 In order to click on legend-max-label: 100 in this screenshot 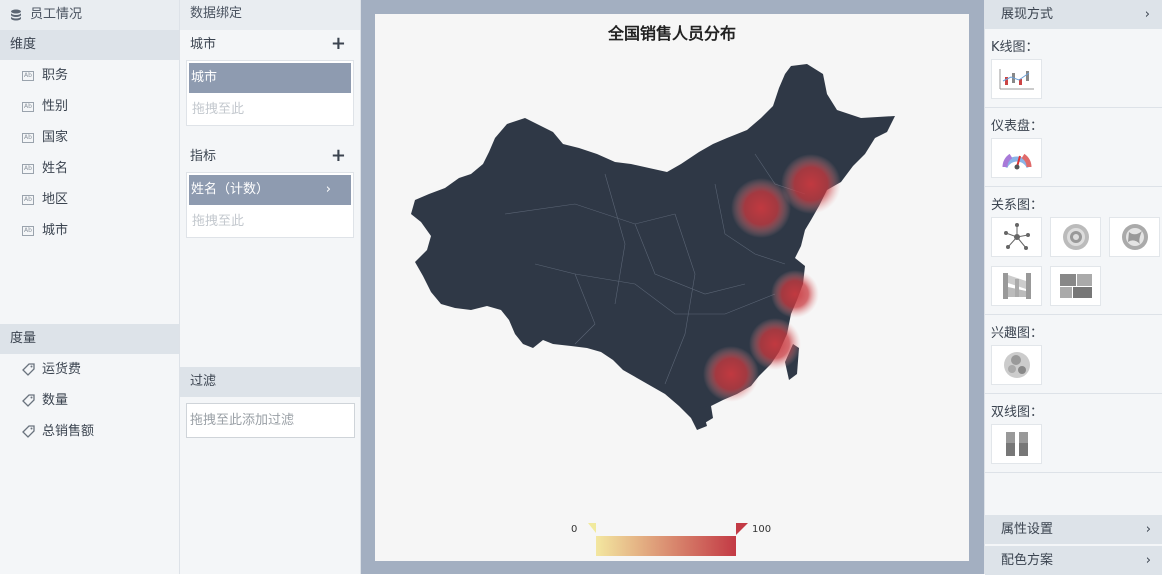, I will do `click(762, 529)`.